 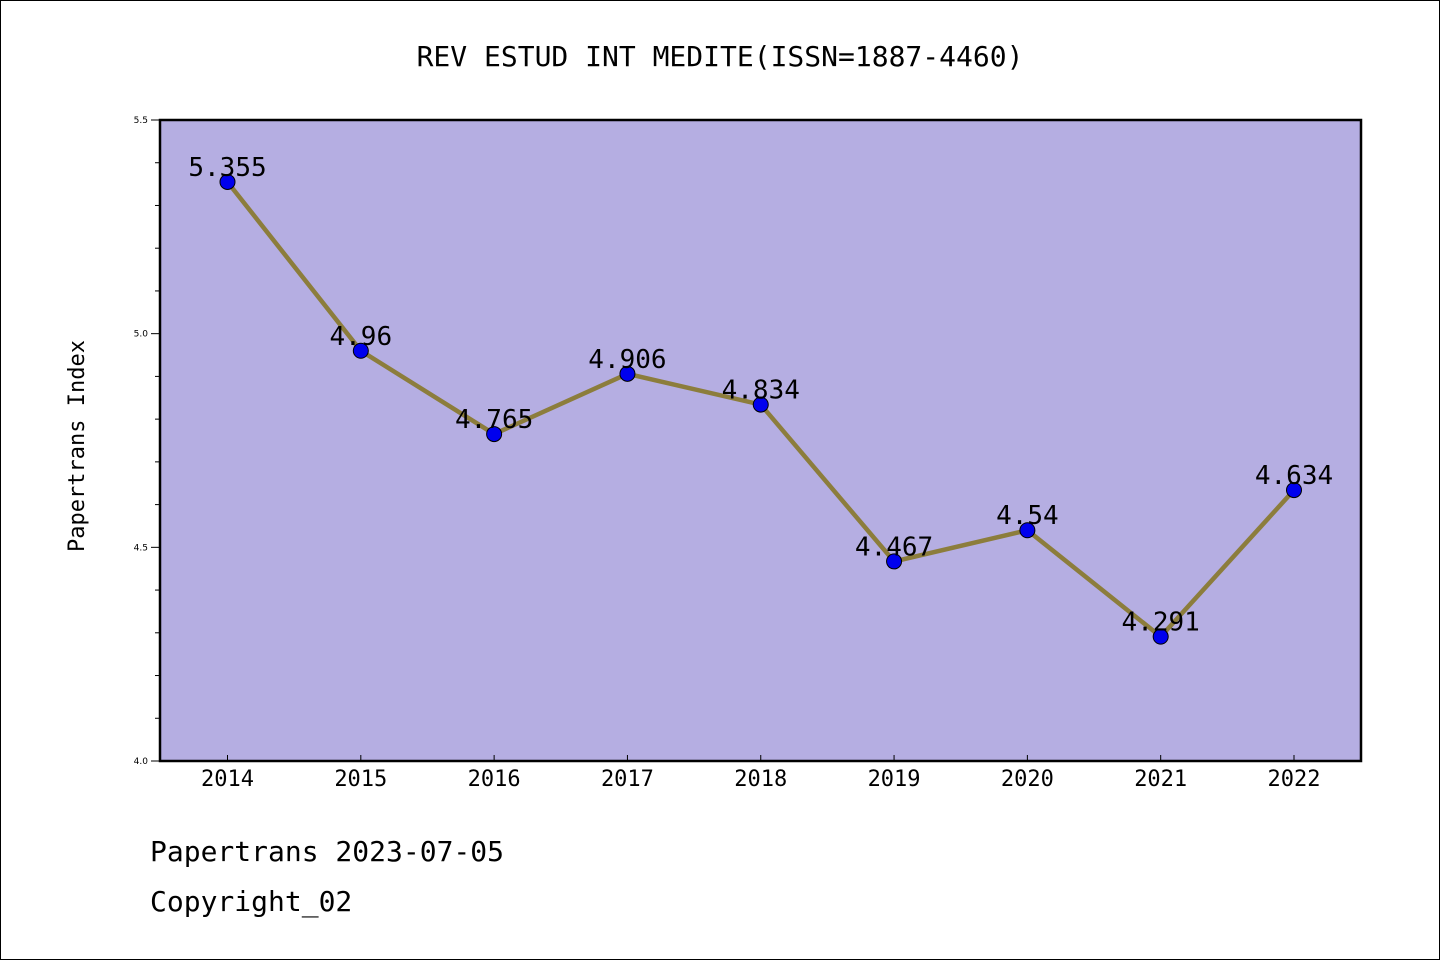 What do you see at coordinates (627, 360) in the screenshot?
I see `data-label: 4.906` at bounding box center [627, 360].